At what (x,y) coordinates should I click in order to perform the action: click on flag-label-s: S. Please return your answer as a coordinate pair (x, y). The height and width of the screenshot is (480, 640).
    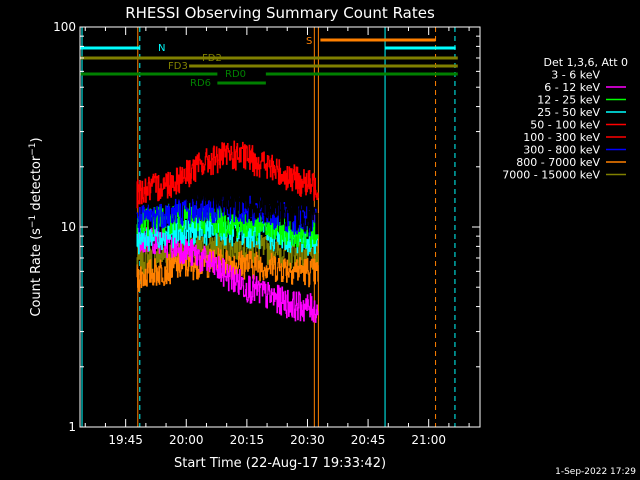
    Looking at the image, I should click on (309, 41).